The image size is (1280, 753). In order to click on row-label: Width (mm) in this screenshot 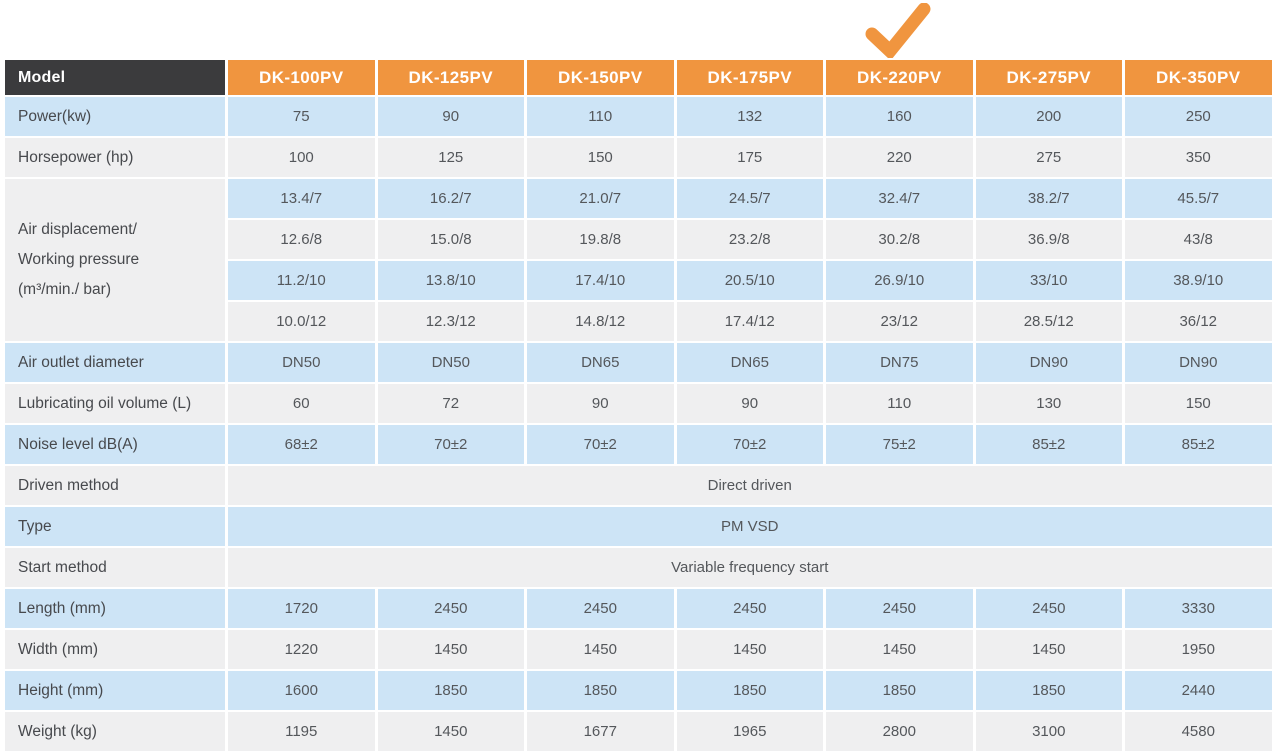, I will do `click(115, 649)`.